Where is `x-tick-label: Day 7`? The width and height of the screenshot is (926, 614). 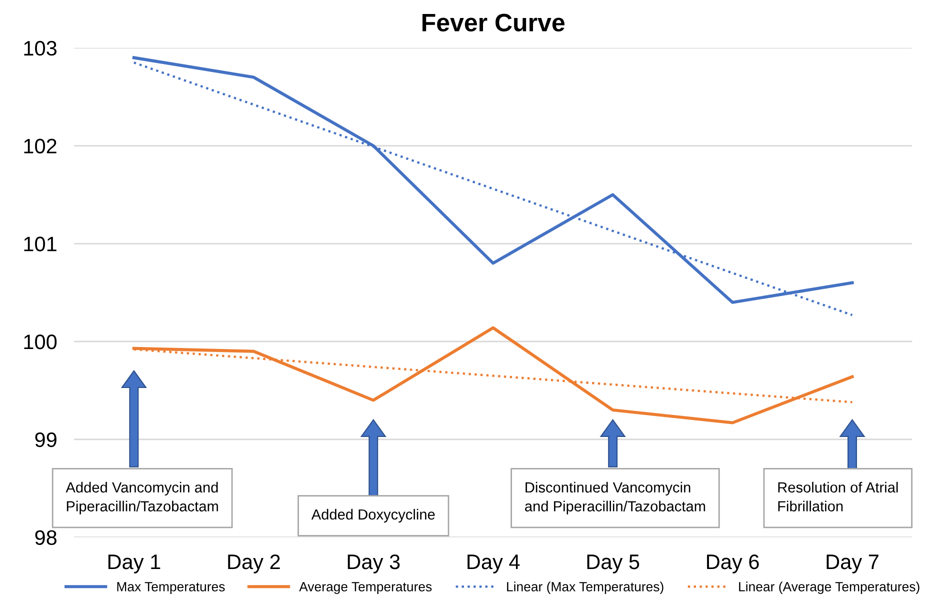
x-tick-label: Day 7 is located at coordinates (852, 564).